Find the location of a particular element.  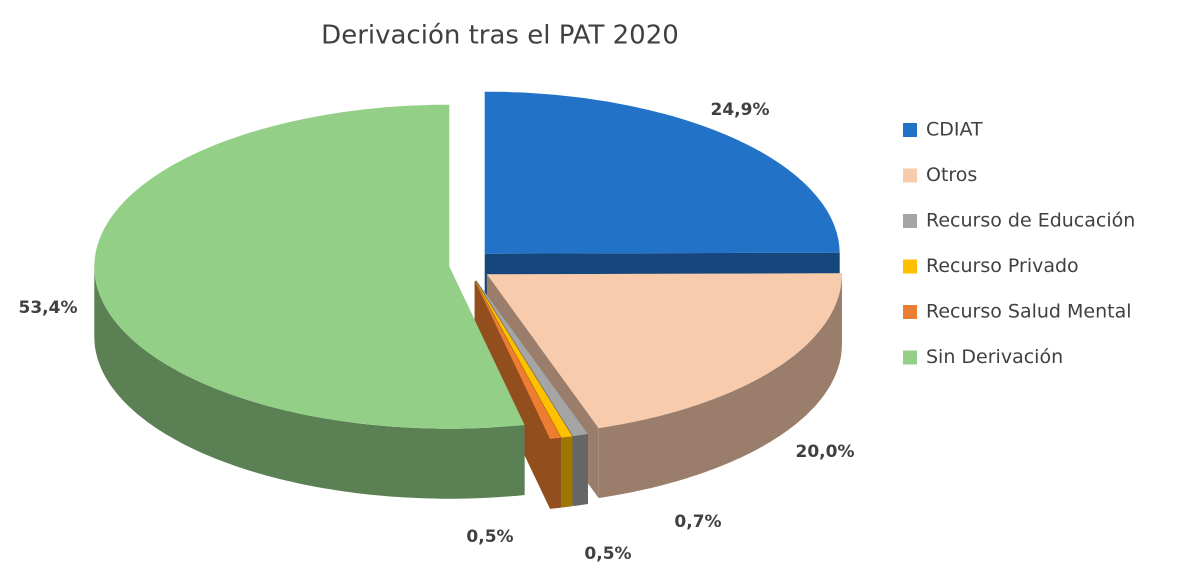

data-label: 0,7% is located at coordinates (697, 522).